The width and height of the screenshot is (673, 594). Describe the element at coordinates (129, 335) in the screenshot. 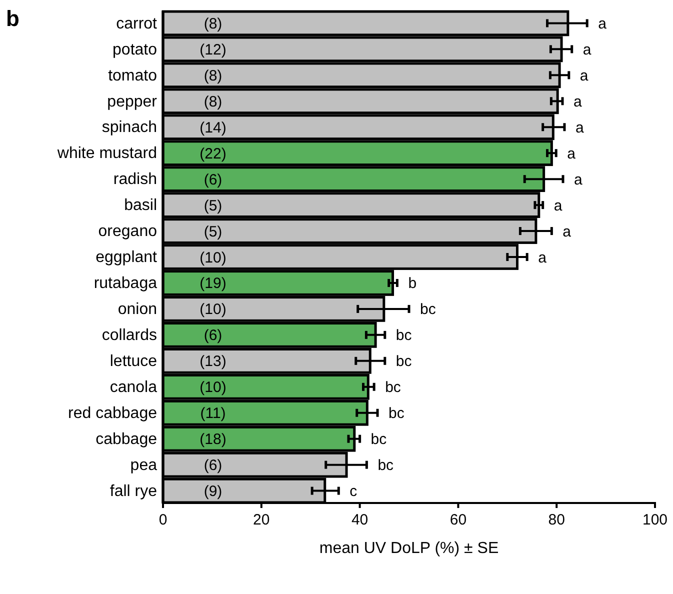

I see `y-tick-label: collards` at that location.